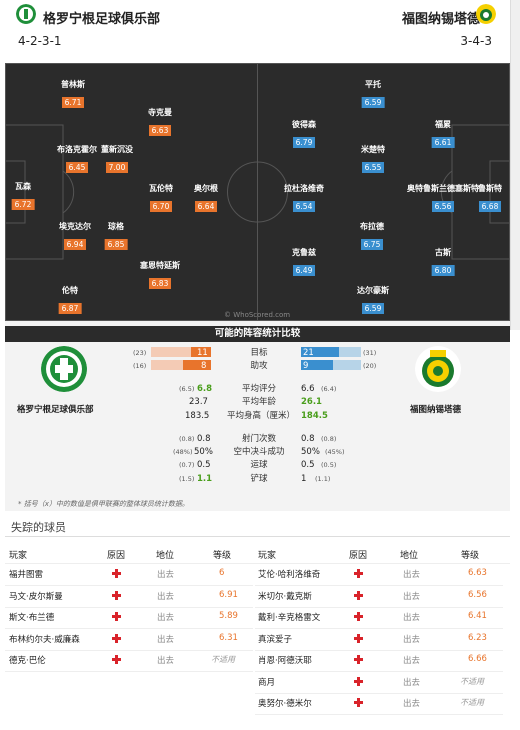  Describe the element at coordinates (285, 704) in the screenshot. I see `missing-player-name: 奥努尔·德米尔` at that location.